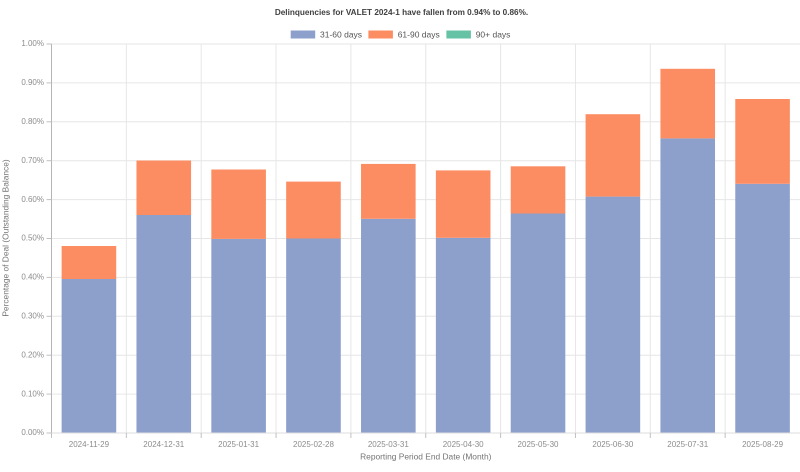 The image size is (800, 472). What do you see at coordinates (463, 444) in the screenshot?
I see `svg-text: 2025-04-30` at bounding box center [463, 444].